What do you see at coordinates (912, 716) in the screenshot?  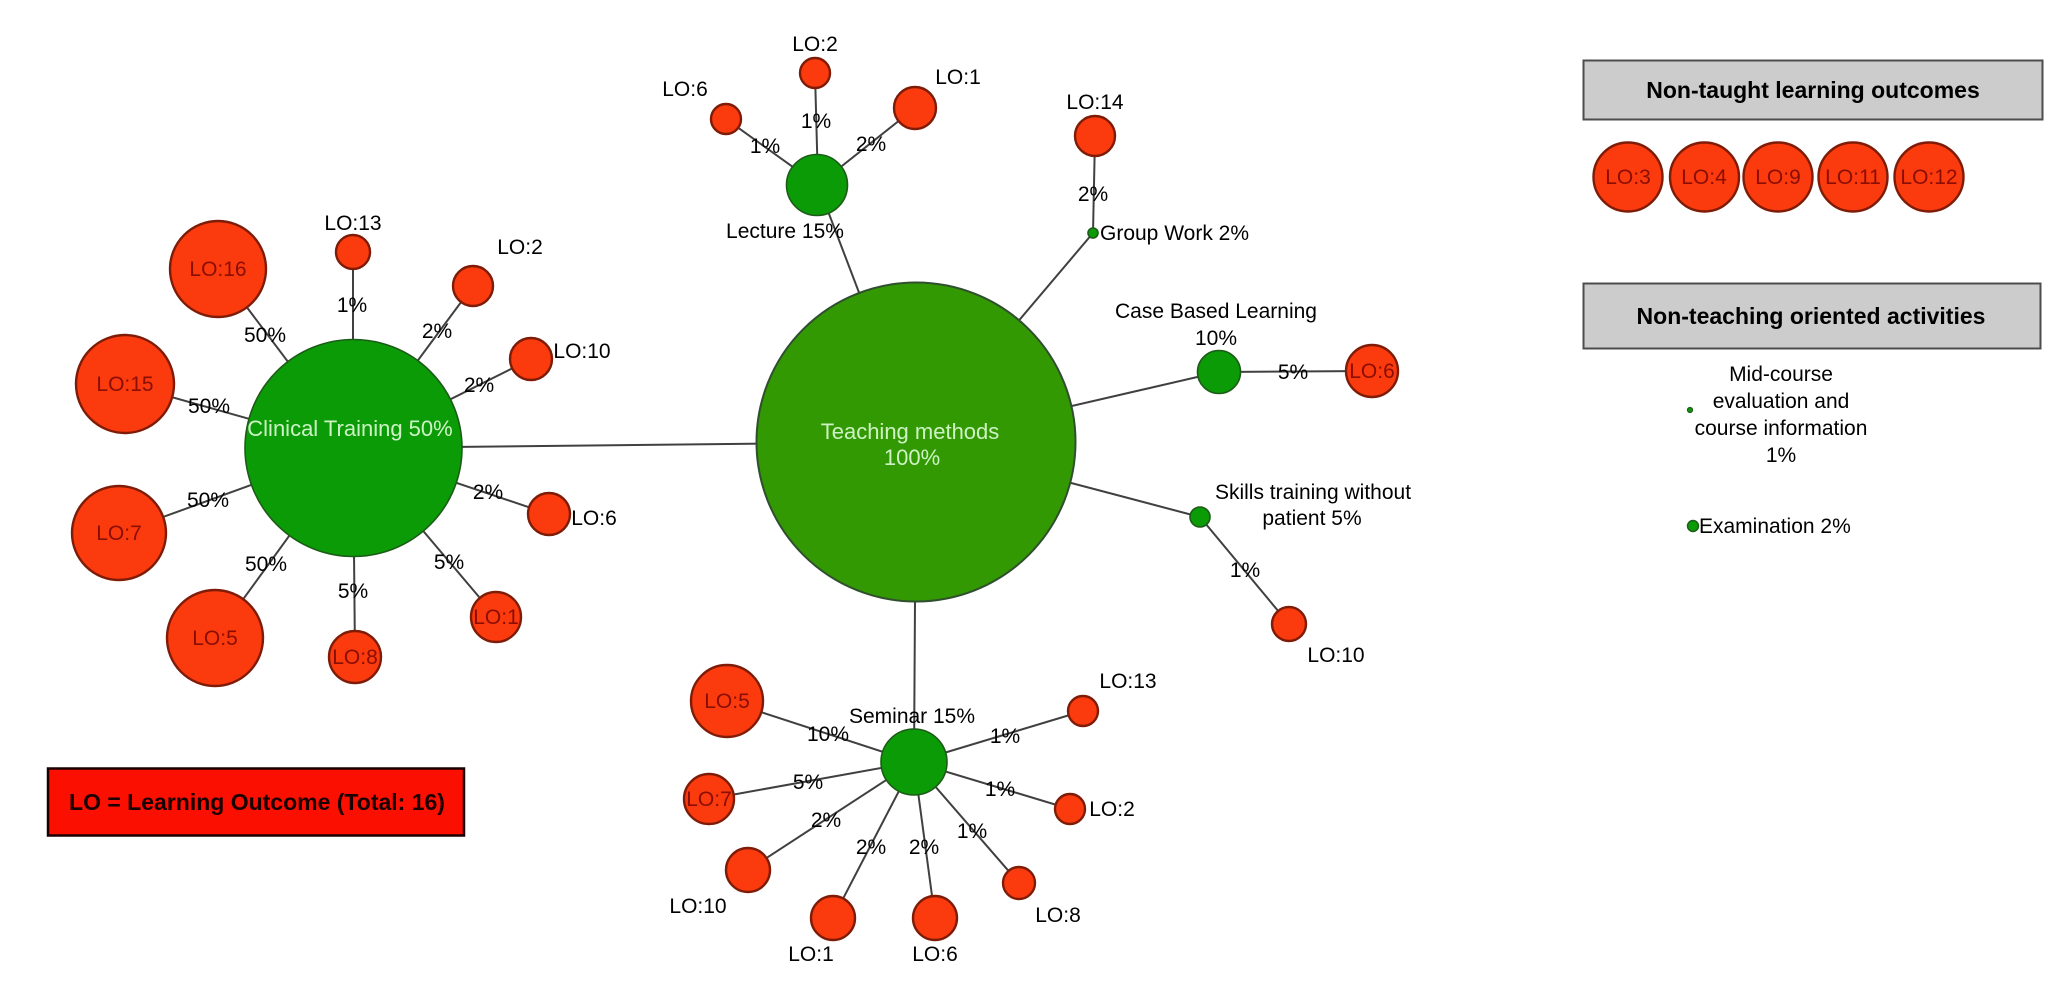 I see `svg-text: Seminar 15%` at bounding box center [912, 716].